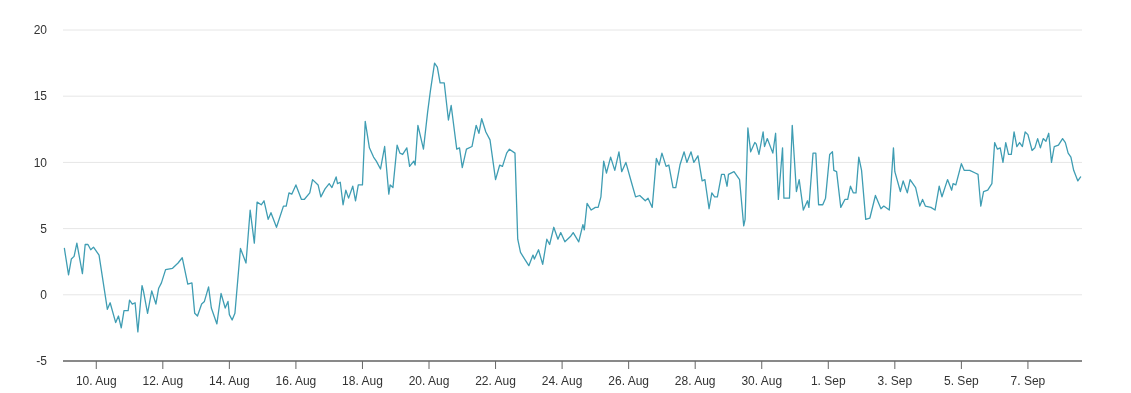 This screenshot has height=393, width=1131. What do you see at coordinates (40, 162) in the screenshot?
I see `y-tick-label: 10` at bounding box center [40, 162].